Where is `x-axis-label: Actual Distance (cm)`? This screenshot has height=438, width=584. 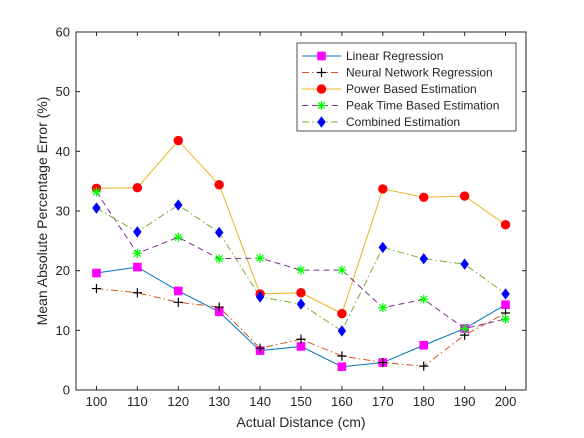 x-axis-label: Actual Distance (cm) is located at coordinates (300, 422).